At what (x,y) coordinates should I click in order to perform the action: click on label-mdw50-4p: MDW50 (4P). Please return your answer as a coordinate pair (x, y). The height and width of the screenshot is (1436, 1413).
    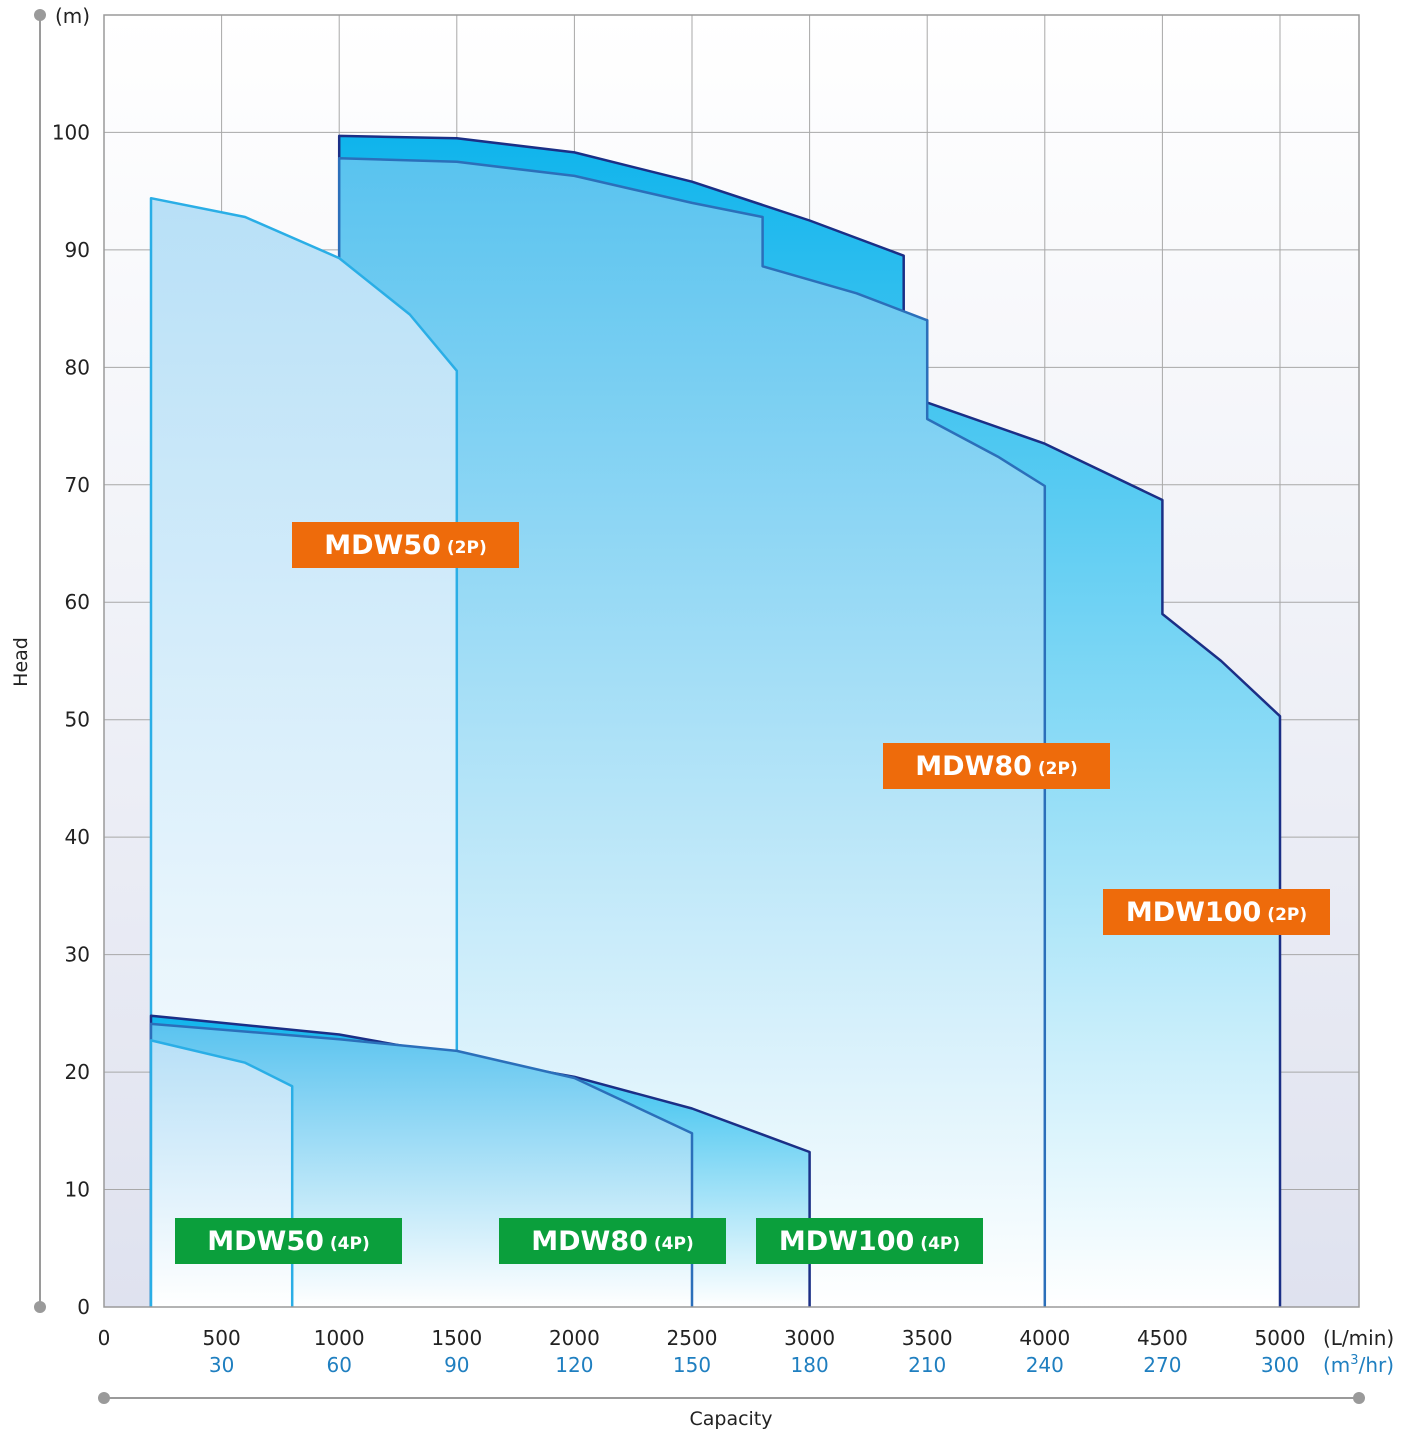
    Looking at the image, I should click on (288, 1241).